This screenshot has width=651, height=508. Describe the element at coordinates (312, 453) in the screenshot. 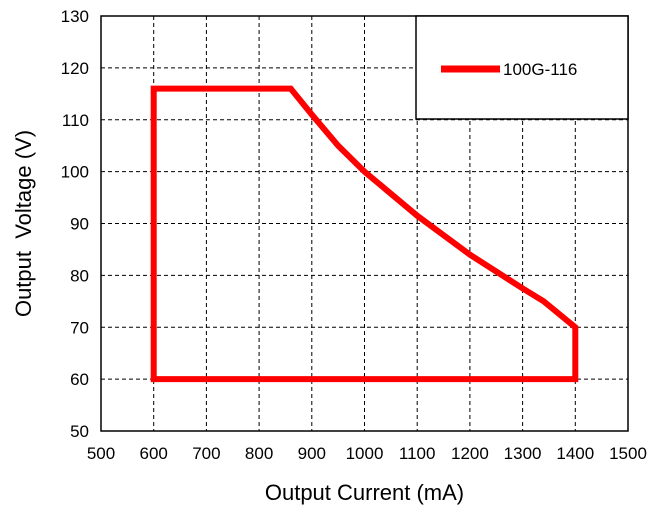

I see `x-tick-label: 900` at that location.